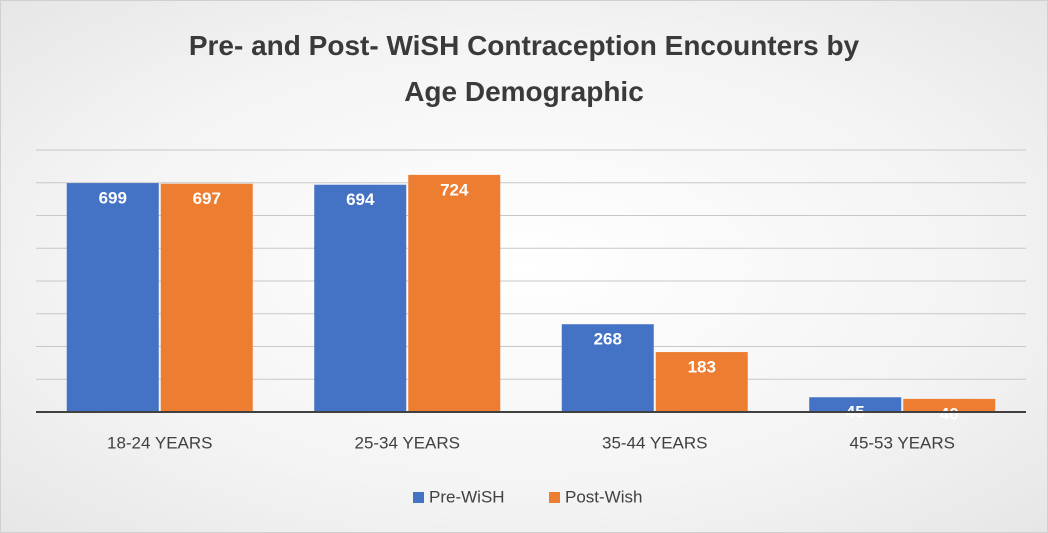  Describe the element at coordinates (603, 496) in the screenshot. I see `legend-label: Post-Wish` at that location.